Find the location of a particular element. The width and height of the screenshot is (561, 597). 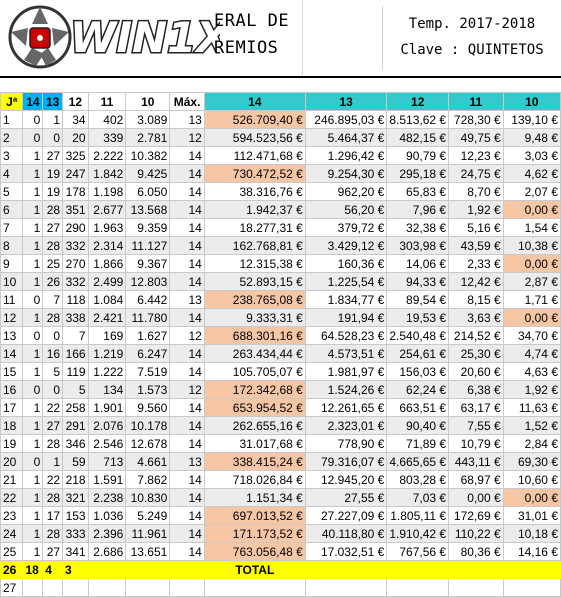

cell-hits-12: 338 is located at coordinates (75, 317).